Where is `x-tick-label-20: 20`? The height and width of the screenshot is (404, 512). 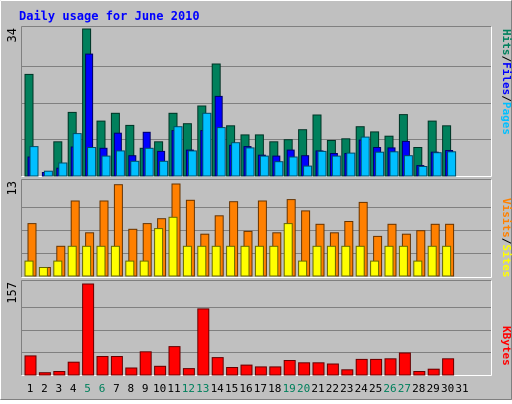 x-tick-label-20: 20 is located at coordinates (303, 388).